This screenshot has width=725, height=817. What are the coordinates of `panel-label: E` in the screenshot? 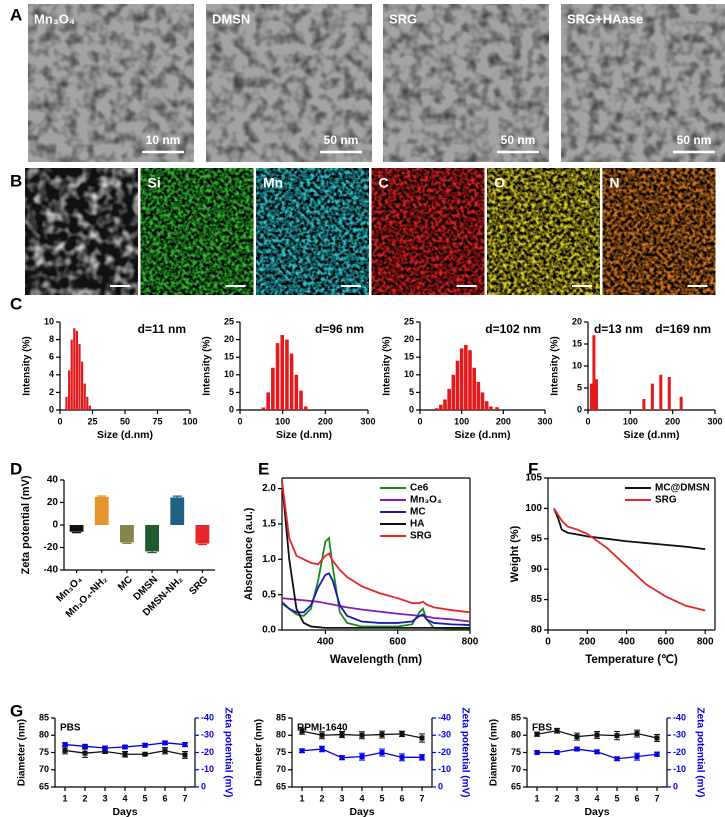 It's located at (263, 468).